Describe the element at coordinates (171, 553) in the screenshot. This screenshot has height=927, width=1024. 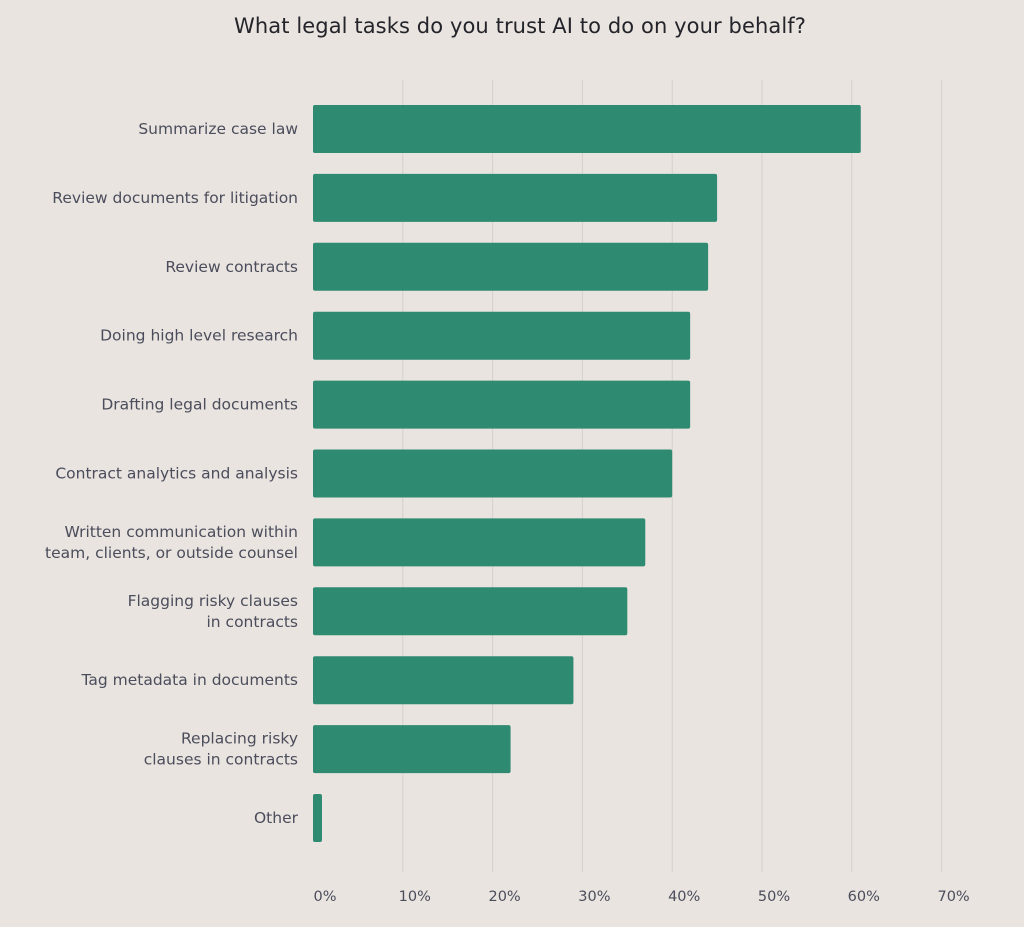
I see `category-label: team, clients, or outside counsel` at that location.